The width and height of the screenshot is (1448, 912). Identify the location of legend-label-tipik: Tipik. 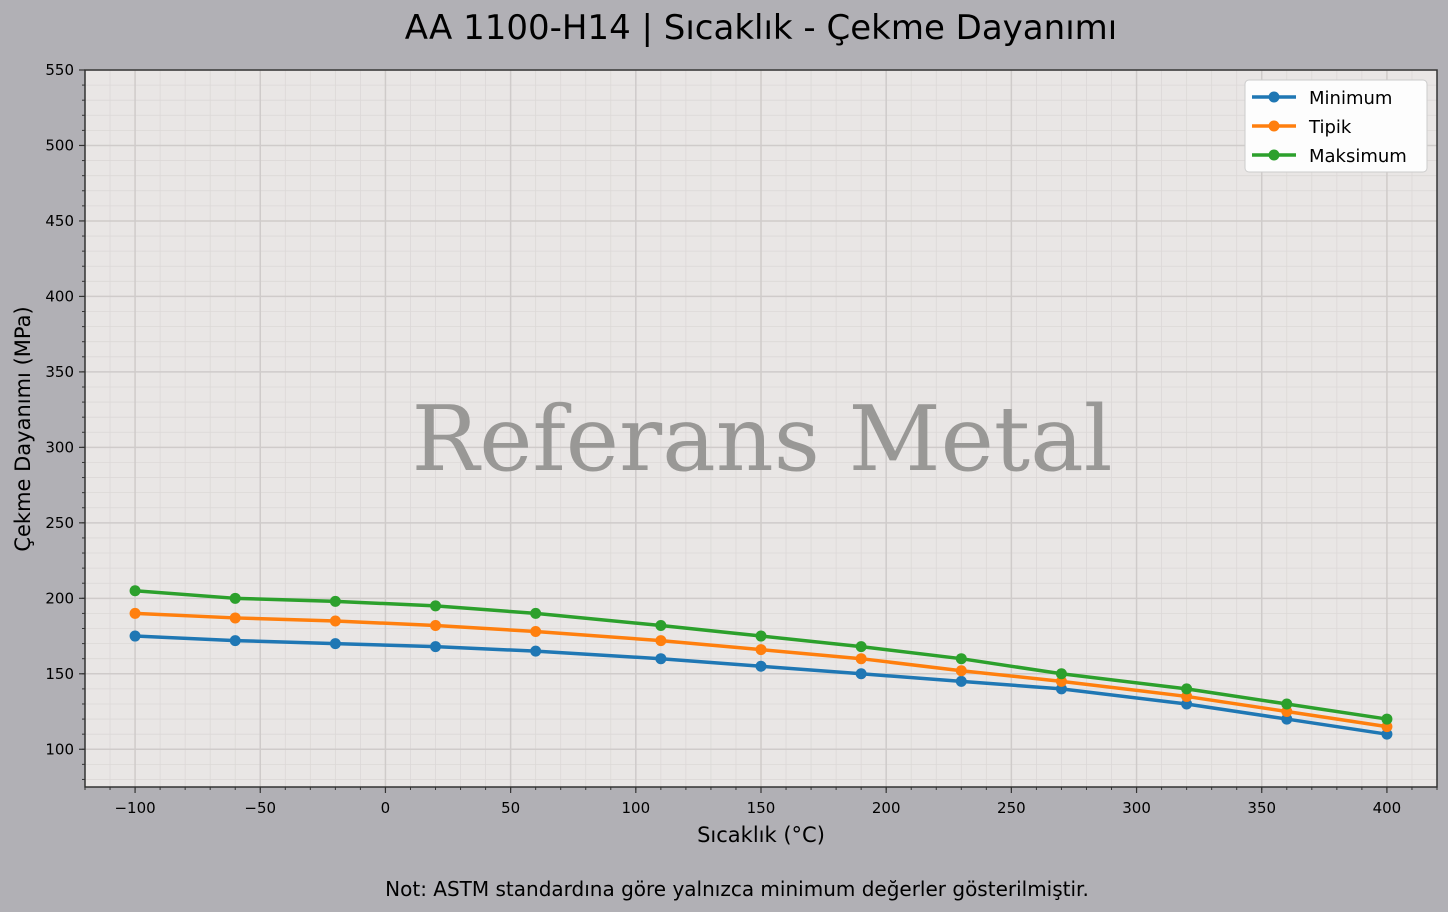
(1330, 127).